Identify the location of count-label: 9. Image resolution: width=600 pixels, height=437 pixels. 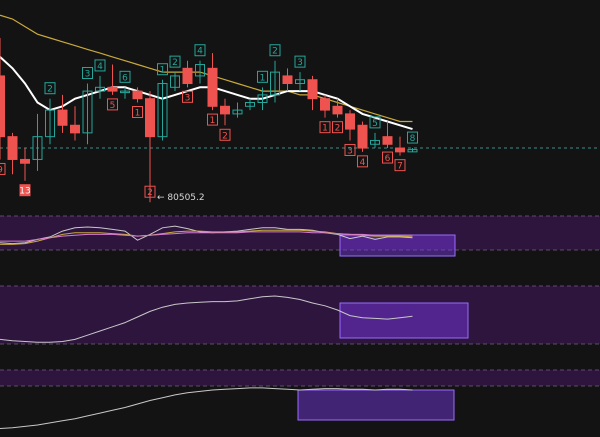
(1, 170).